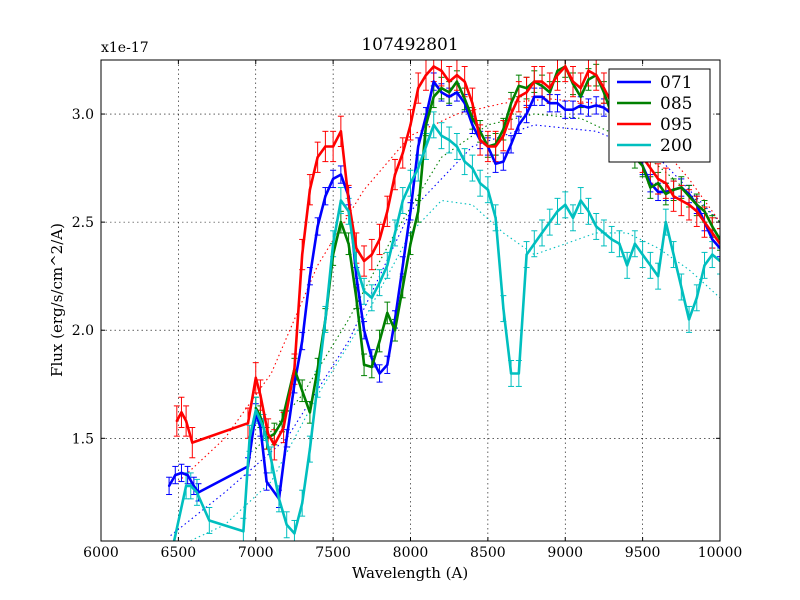 Image resolution: width=800 pixels, height=600 pixels. What do you see at coordinates (676, 83) in the screenshot?
I see `legend-label-071: 071` at bounding box center [676, 83].